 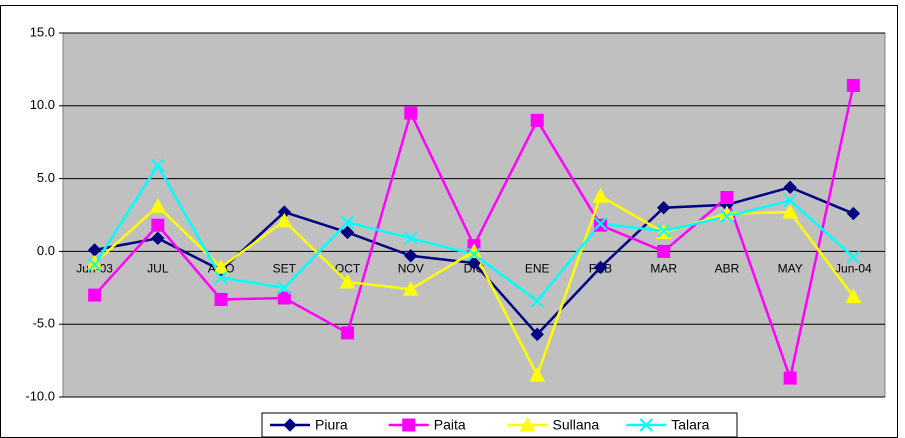 I want to click on x-tick-label: MAR, so click(x=663, y=269).